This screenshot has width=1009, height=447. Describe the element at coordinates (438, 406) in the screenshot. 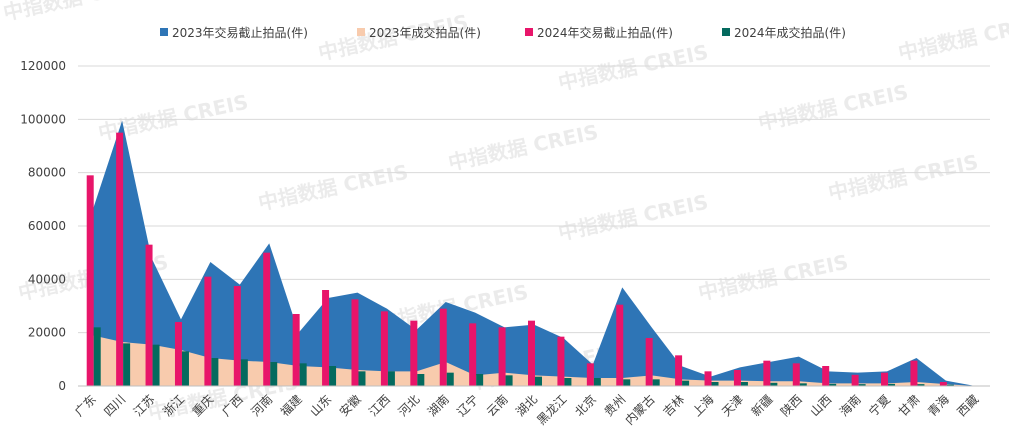

I see `x-category-label: 湖南` at that location.